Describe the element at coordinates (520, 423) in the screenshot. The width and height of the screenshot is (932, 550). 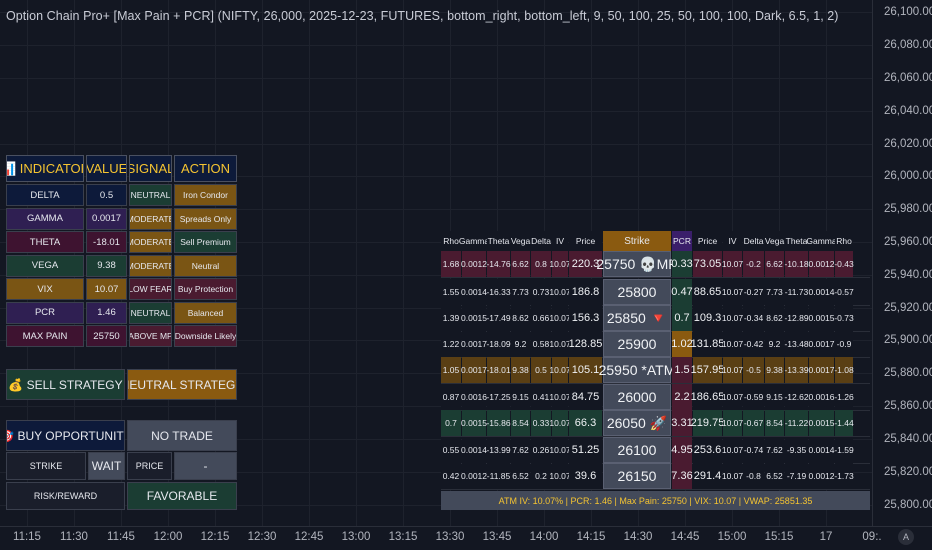
I see `call-greek: 8.54` at that location.